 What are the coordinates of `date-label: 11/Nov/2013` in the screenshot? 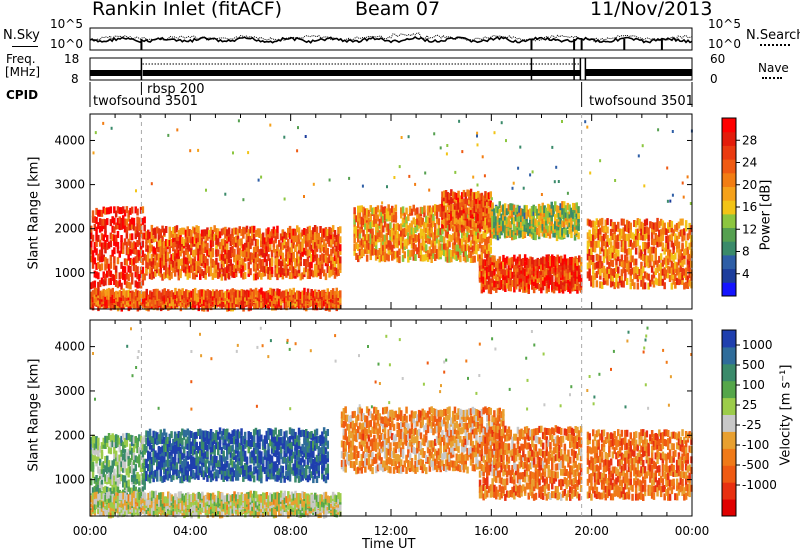 It's located at (651, 10).